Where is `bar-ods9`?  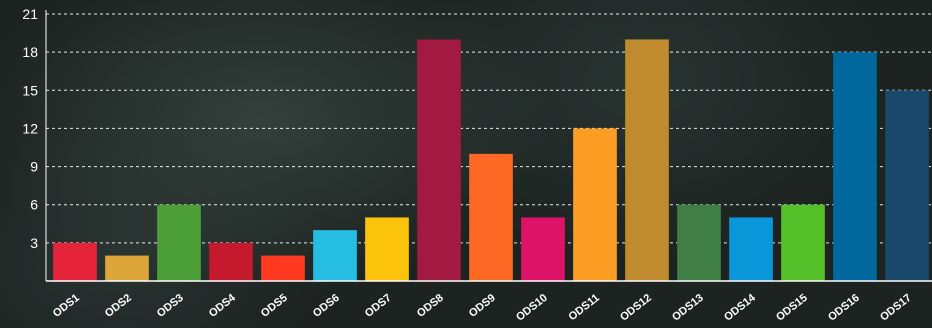
bar-ods9 is located at coordinates (491, 217).